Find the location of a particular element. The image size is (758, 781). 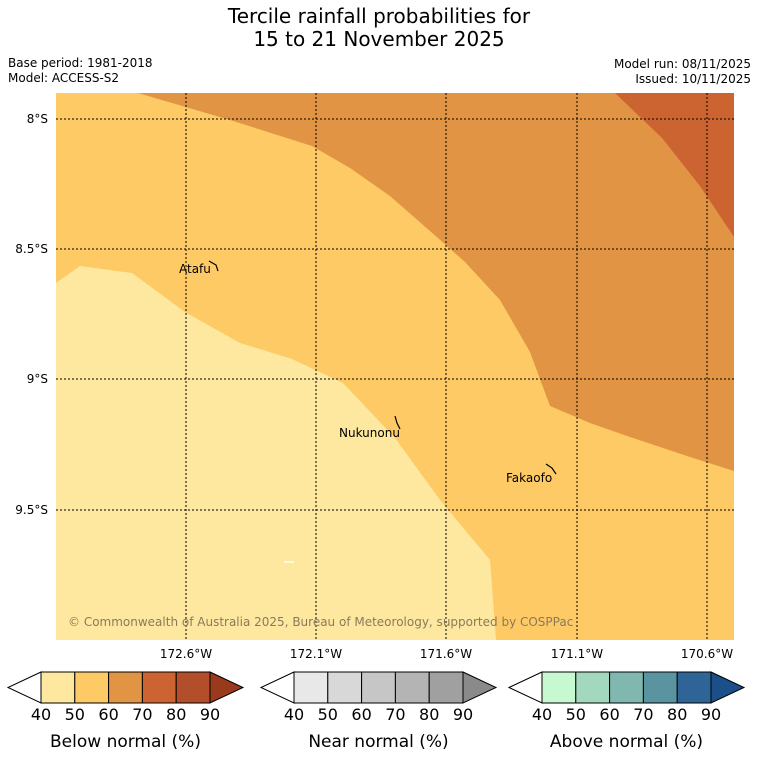

place-nukunonu: Nukunonu is located at coordinates (369, 433).